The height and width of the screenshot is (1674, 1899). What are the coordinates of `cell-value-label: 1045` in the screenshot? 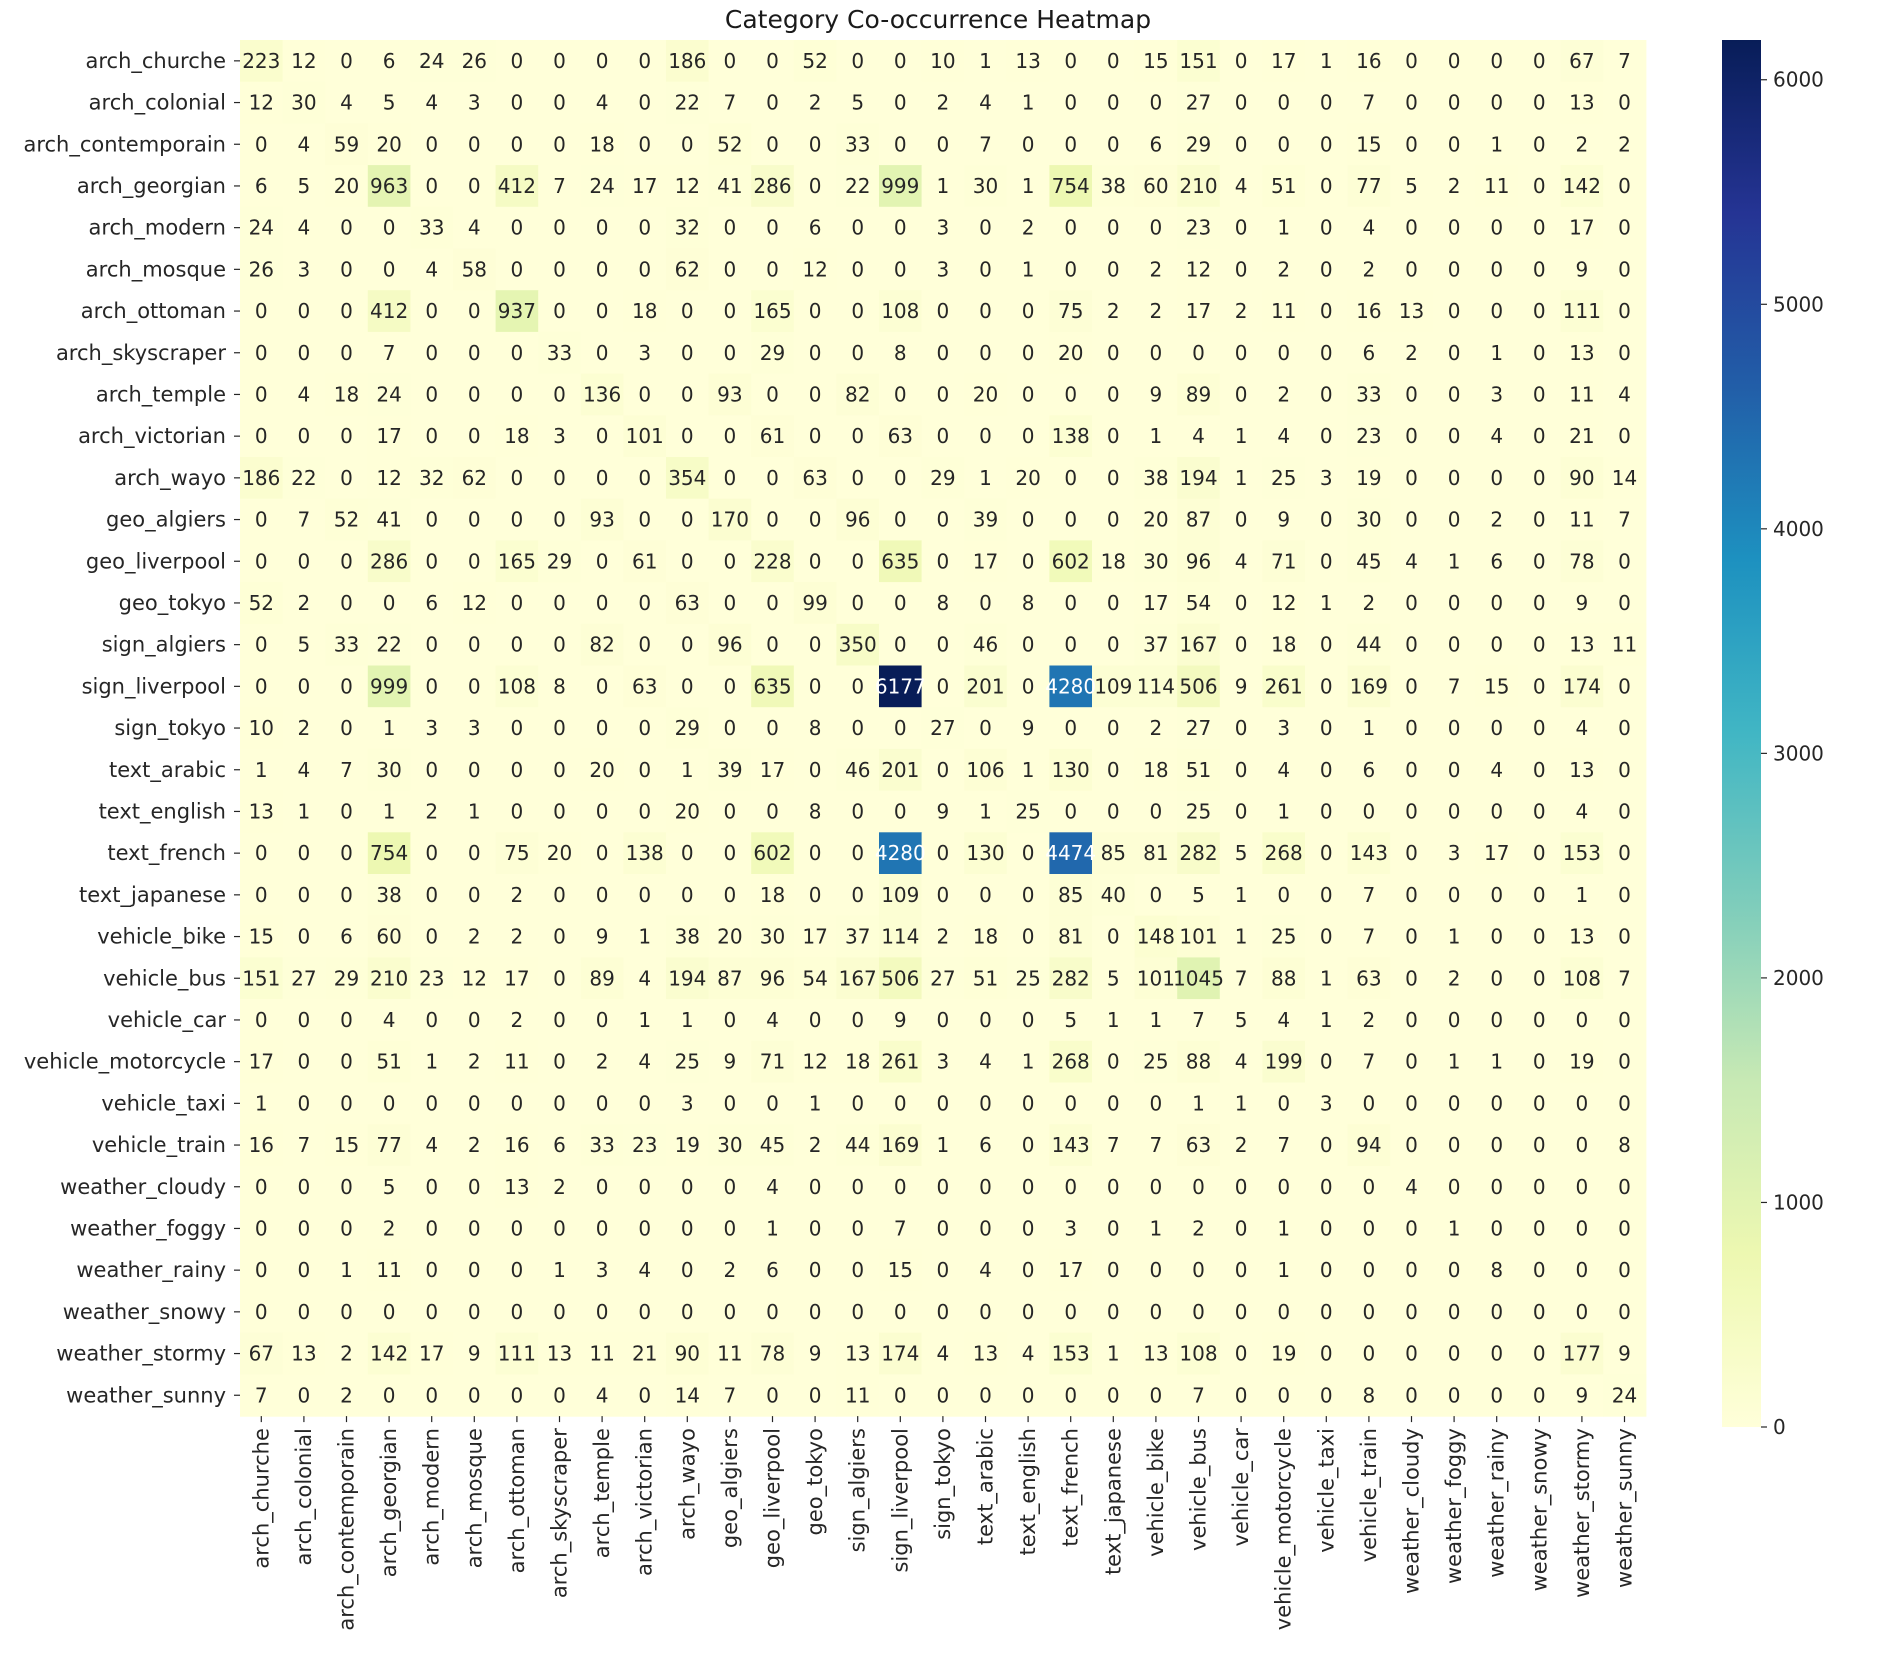 It's located at (1198, 978).